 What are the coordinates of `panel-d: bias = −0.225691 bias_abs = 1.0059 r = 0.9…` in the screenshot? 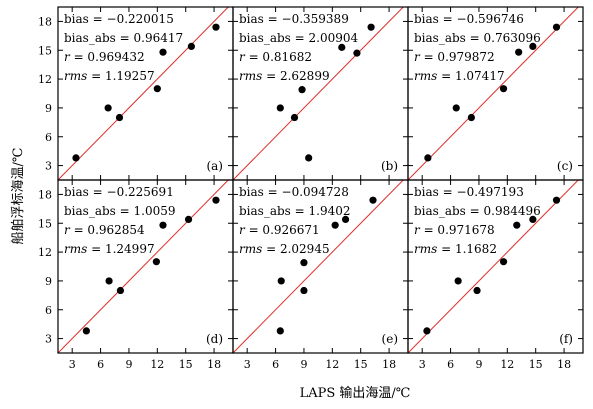 It's located at (145, 266).